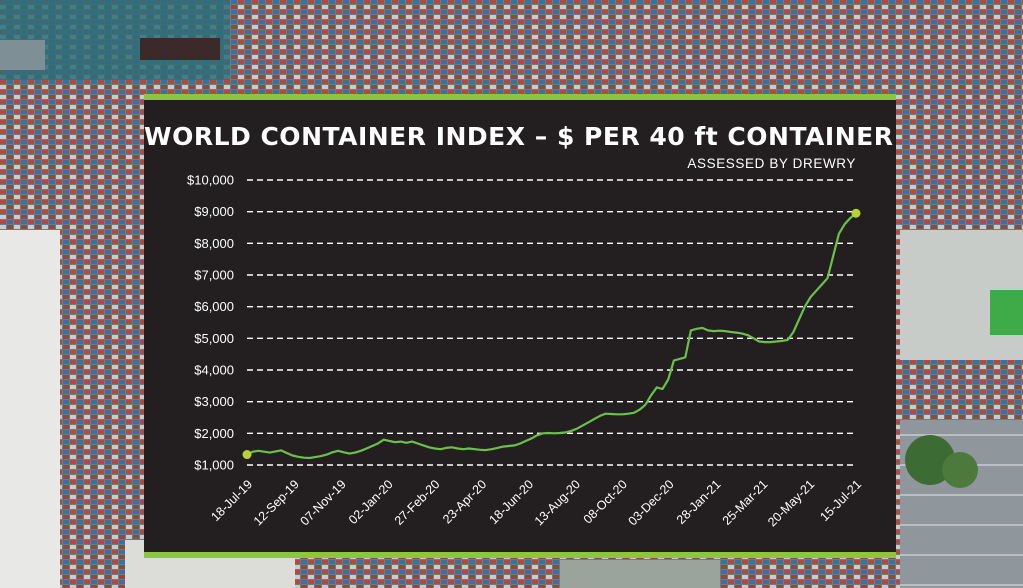 This screenshot has width=1023, height=588. I want to click on y-tick-label: $1,000, so click(214, 465).